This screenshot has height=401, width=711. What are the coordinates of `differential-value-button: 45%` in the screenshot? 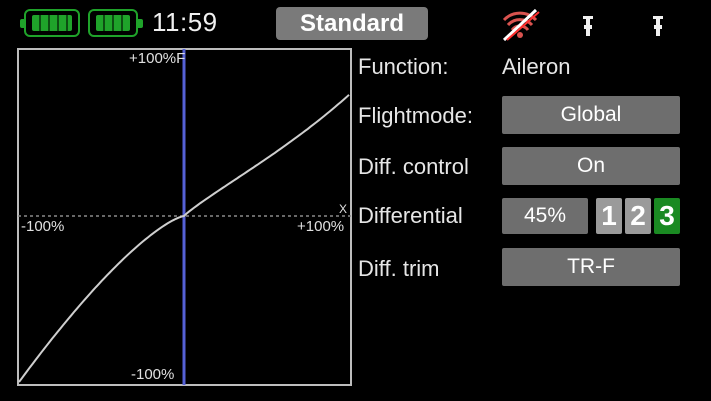 It's located at (545, 216).